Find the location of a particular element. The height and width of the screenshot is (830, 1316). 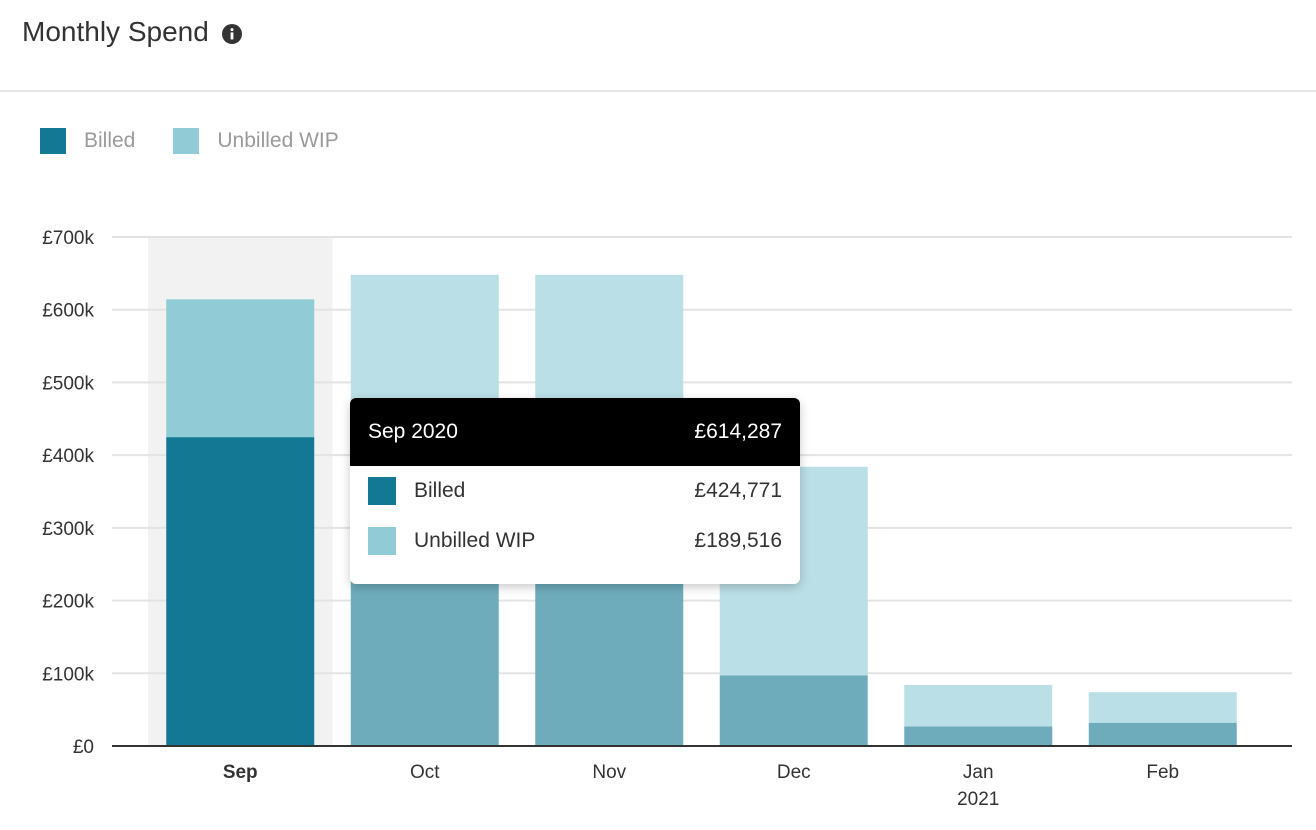

bar-sep-unbilled-wip is located at coordinates (240, 368).